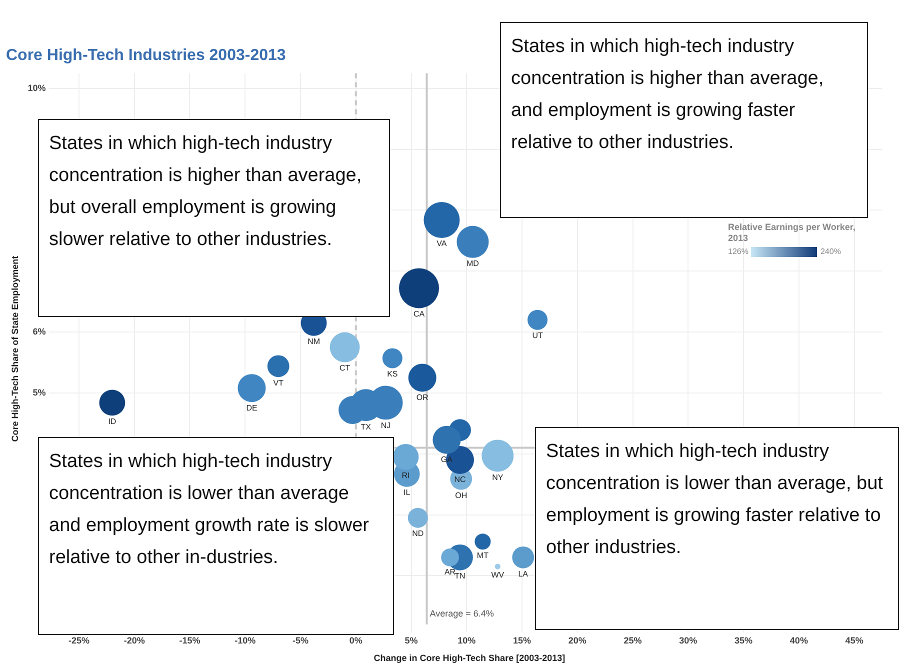  I want to click on x-tick-label: 30%, so click(688, 640).